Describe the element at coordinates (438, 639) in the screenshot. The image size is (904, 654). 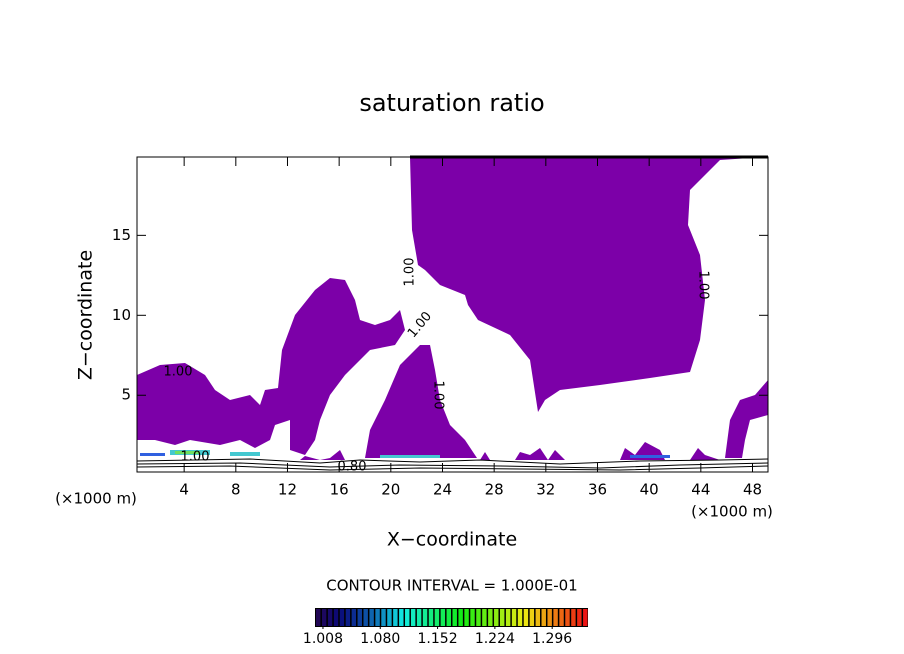
I see `colorbar-tick-label: 1.152` at that location.